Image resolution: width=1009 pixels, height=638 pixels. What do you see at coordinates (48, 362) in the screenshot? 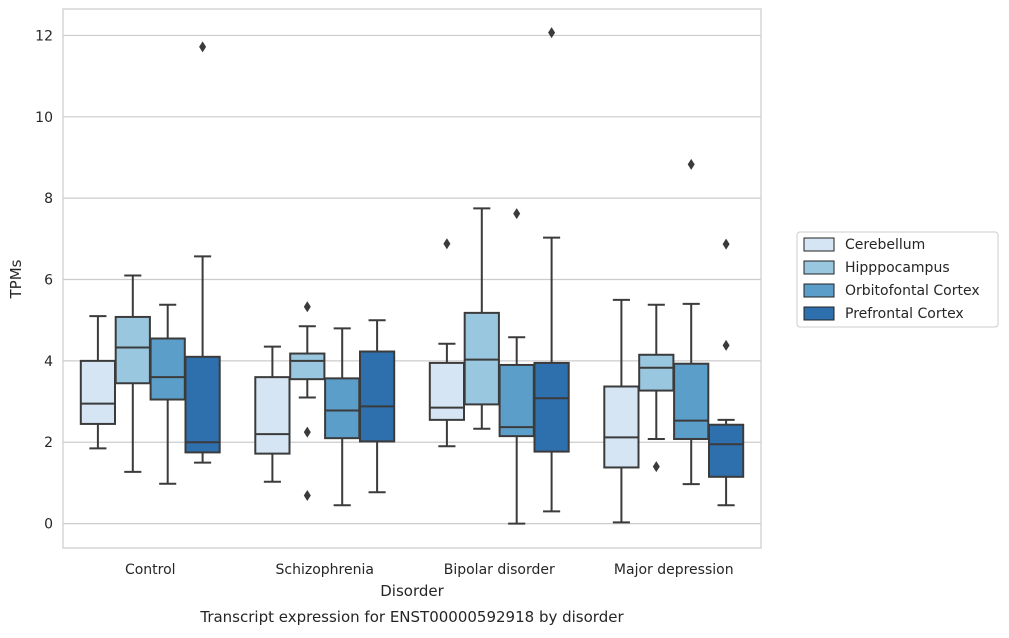
I see `y-tick-label: 4` at bounding box center [48, 362].